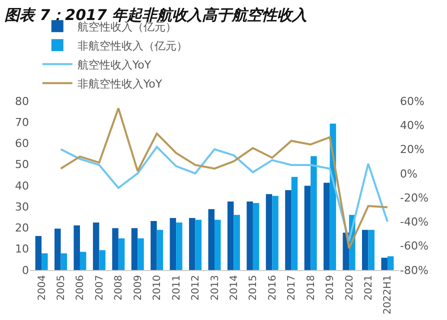 Image resolution: width=447 pixels, height=320 pixels. Describe the element at coordinates (414, 270) in the screenshot. I see `y2-tick-label: -80%` at that location.